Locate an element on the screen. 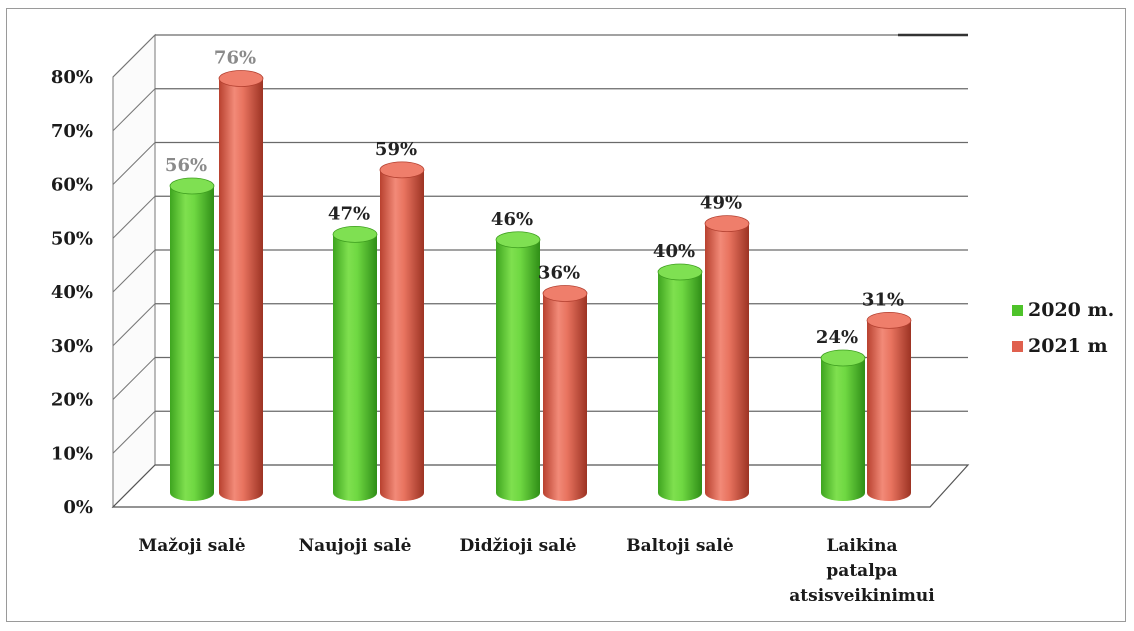 Image resolution: width=1134 pixels, height=631 pixels. y-tick-label: 10% is located at coordinates (72, 453).